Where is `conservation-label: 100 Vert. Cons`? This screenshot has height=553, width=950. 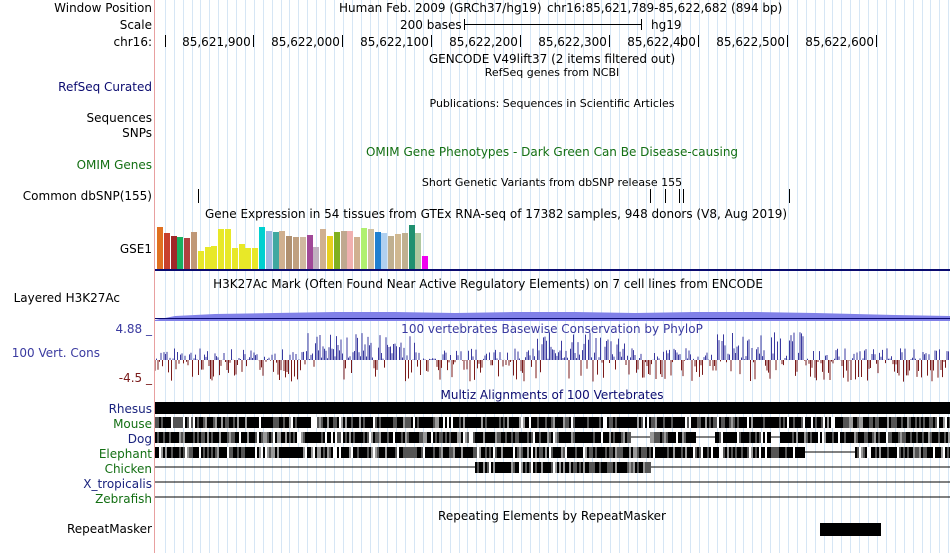 conservation-label: 100 Vert. Cons is located at coordinates (55, 353).